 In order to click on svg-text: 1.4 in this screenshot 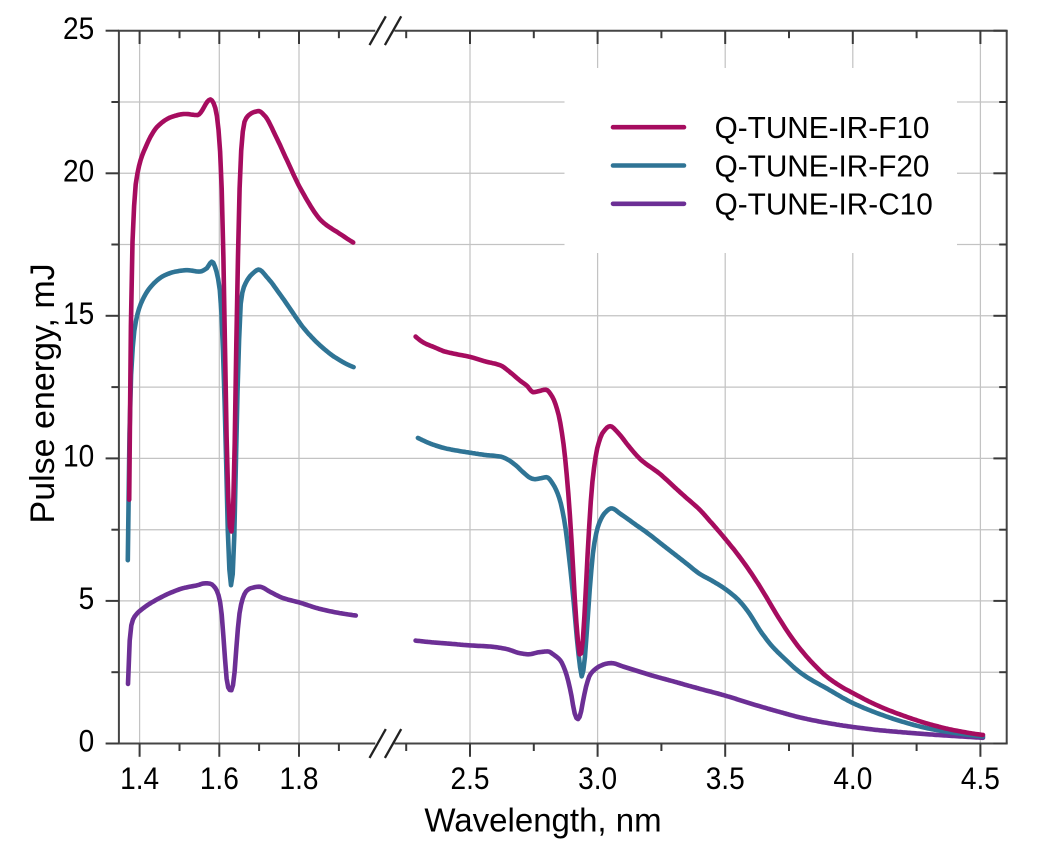, I will do `click(139, 779)`.